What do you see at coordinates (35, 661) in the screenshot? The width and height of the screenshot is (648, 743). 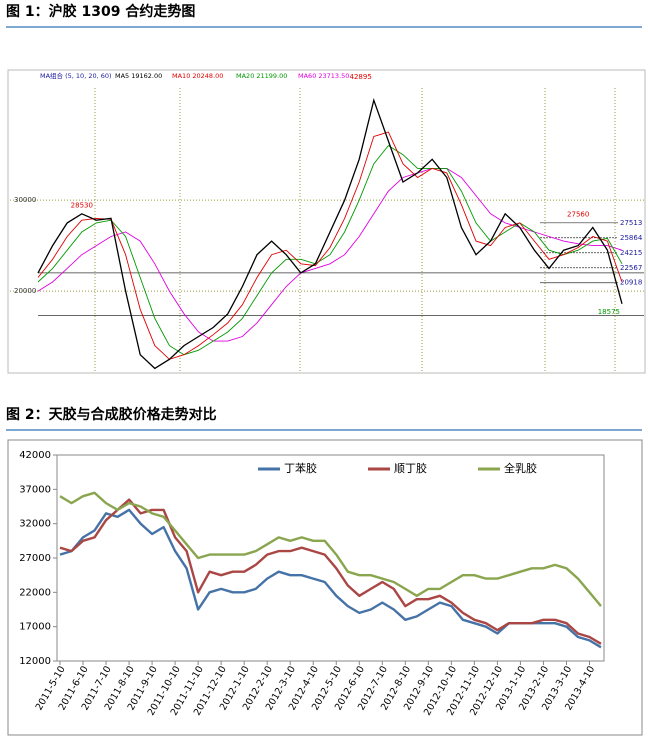 I see `y-tick-label: 12000` at bounding box center [35, 661].